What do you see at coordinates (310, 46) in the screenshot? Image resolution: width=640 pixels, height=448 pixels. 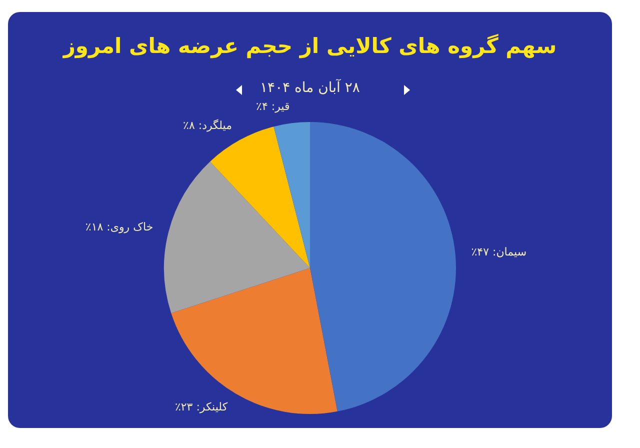 I see `chart-title: سهم گروه های کالایی از حجم عرضه های امروز` at bounding box center [310, 46].